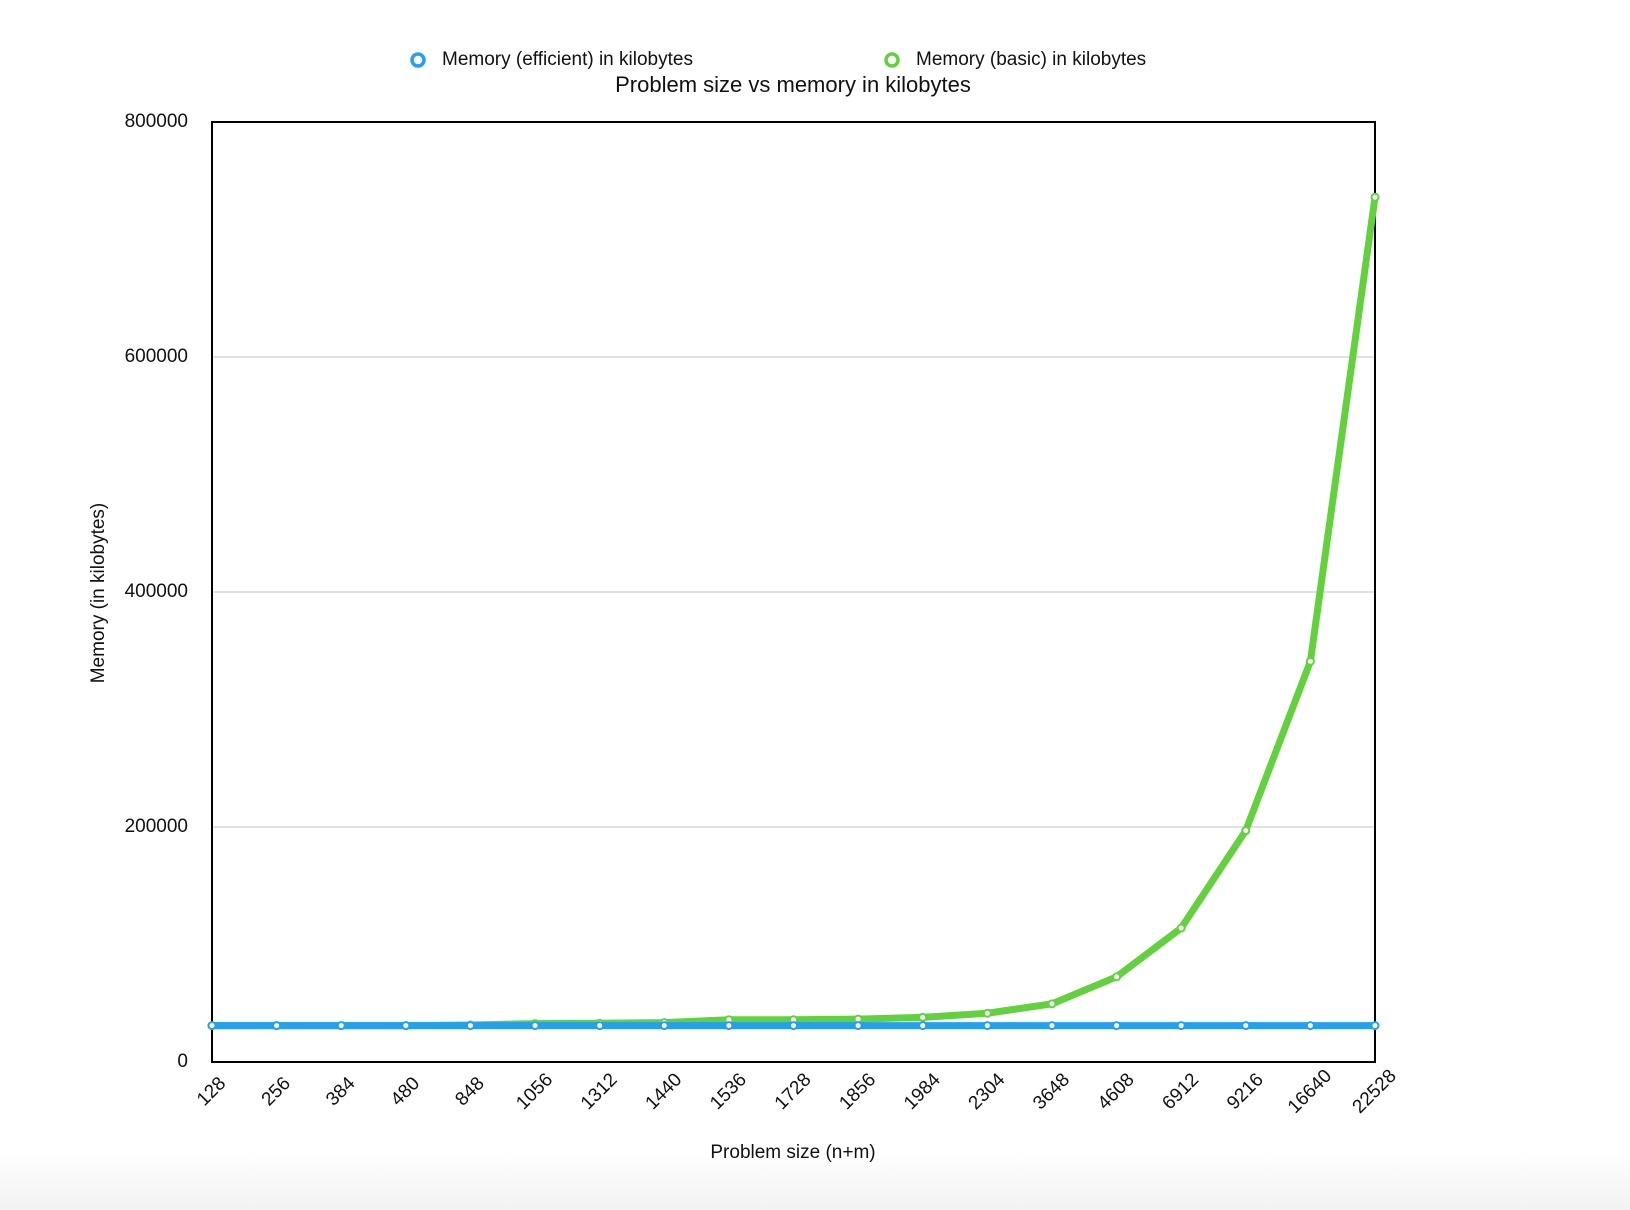 The width and height of the screenshot is (1630, 1210). Describe the element at coordinates (469, 1091) in the screenshot. I see `x-tick-label: 848` at that location.